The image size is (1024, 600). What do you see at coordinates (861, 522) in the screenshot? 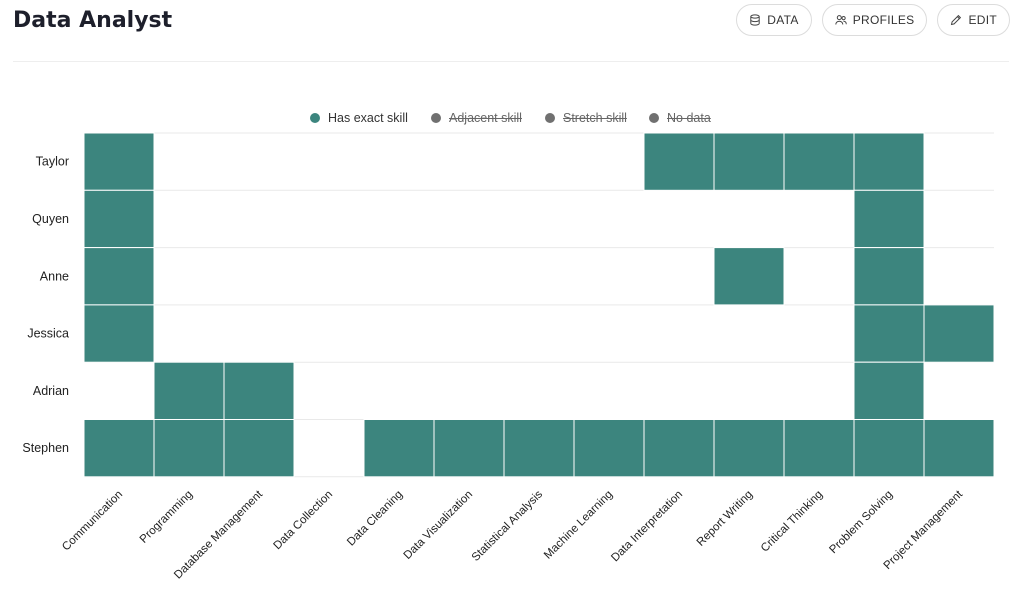
I see `column-label: Problem Solving` at bounding box center [861, 522].